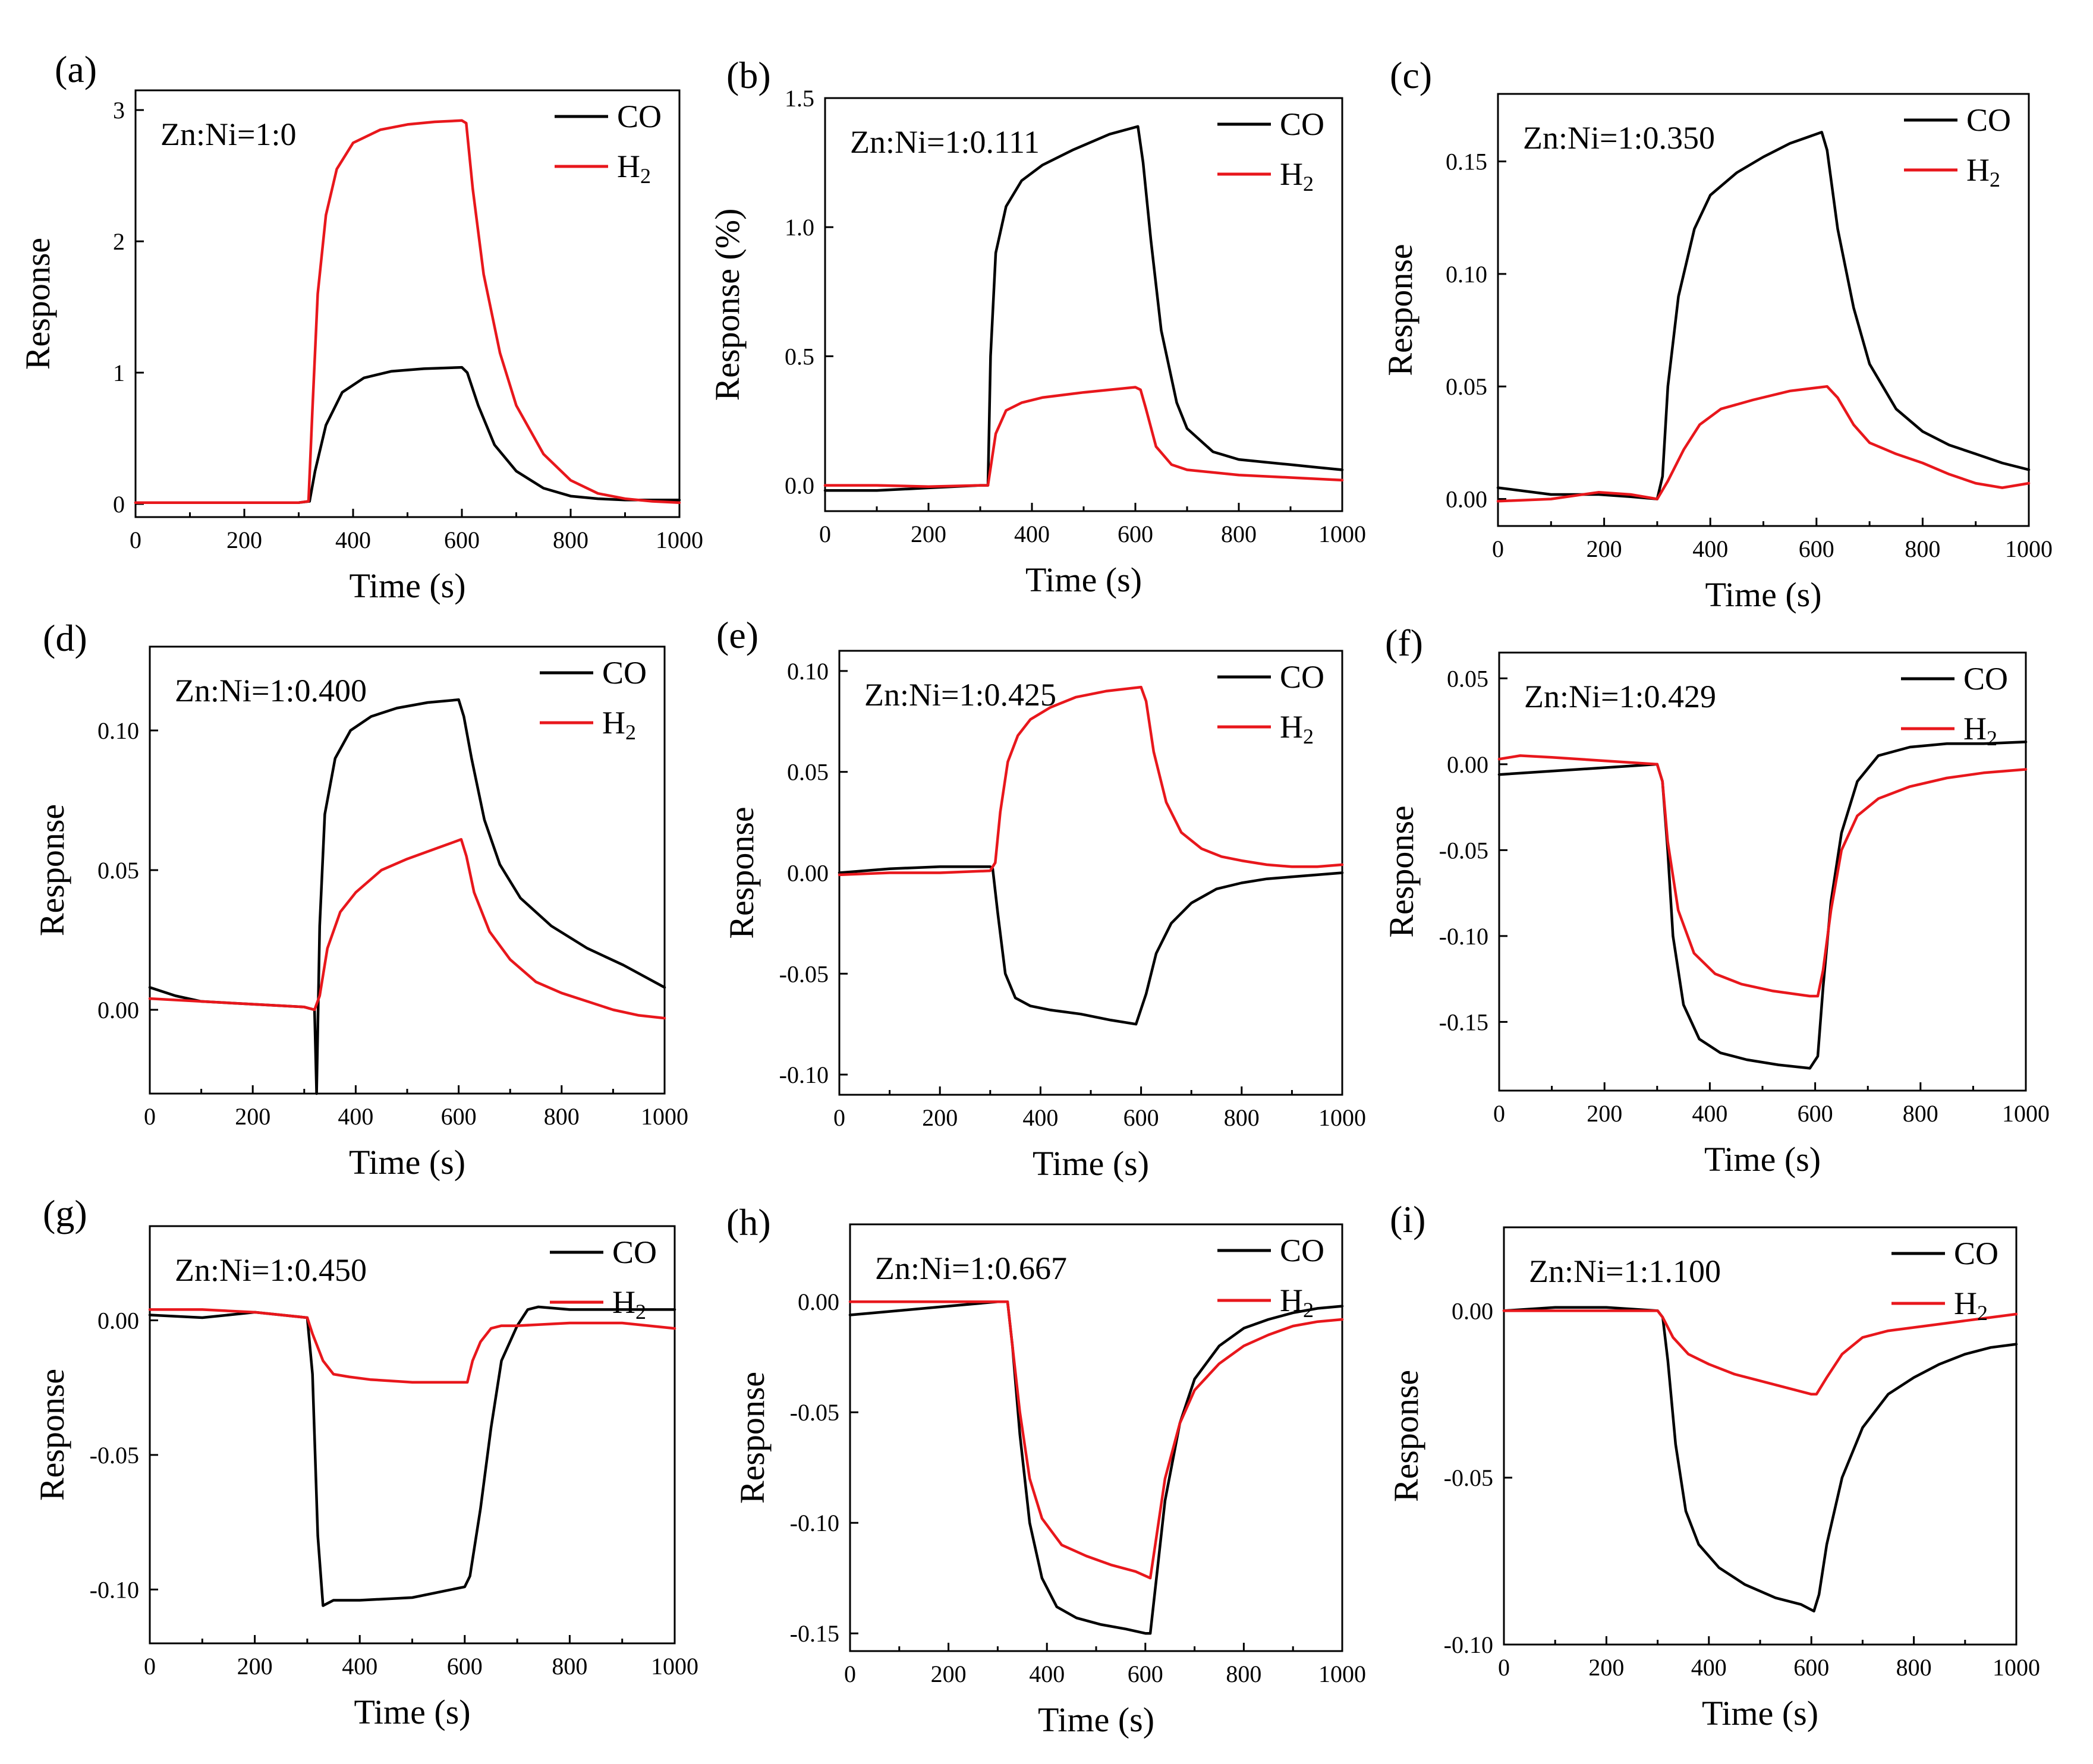 The height and width of the screenshot is (1764, 2093). What do you see at coordinates (119, 504) in the screenshot?
I see `y-tick-label: 0` at bounding box center [119, 504].